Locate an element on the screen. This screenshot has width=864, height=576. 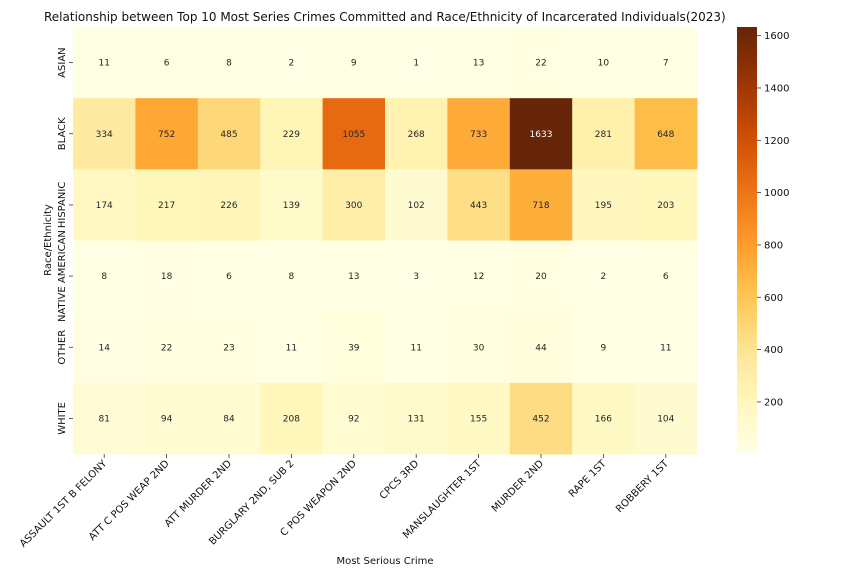
cell-value-label: 20 is located at coordinates (541, 277).